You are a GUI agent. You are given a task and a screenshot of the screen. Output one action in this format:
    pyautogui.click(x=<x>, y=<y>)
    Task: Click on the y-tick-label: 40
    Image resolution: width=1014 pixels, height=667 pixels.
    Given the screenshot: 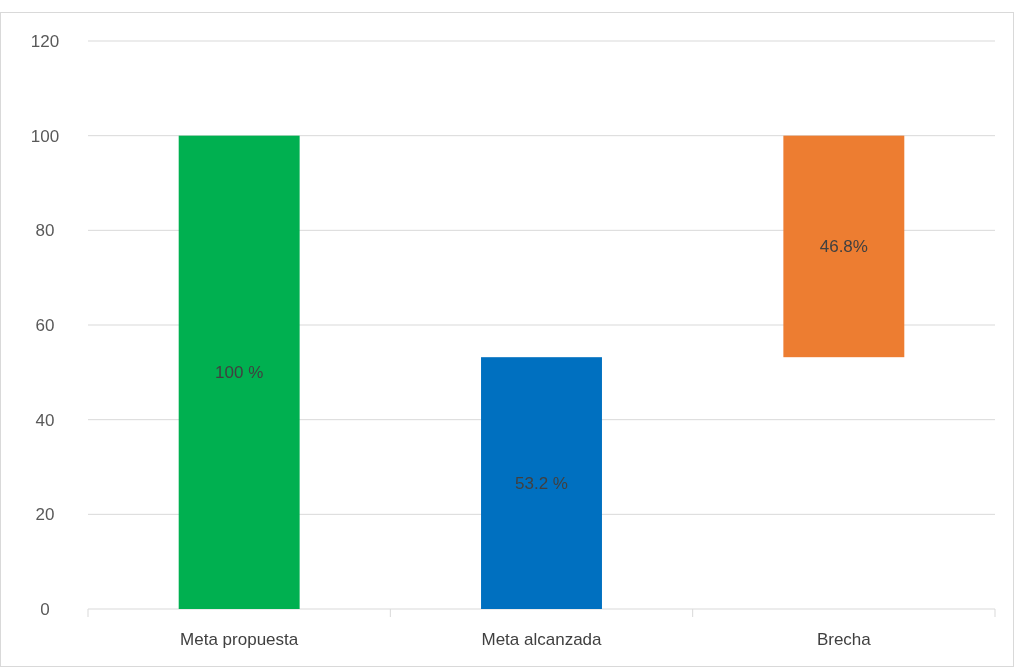 What is the action you would take?
    pyautogui.click(x=45, y=420)
    